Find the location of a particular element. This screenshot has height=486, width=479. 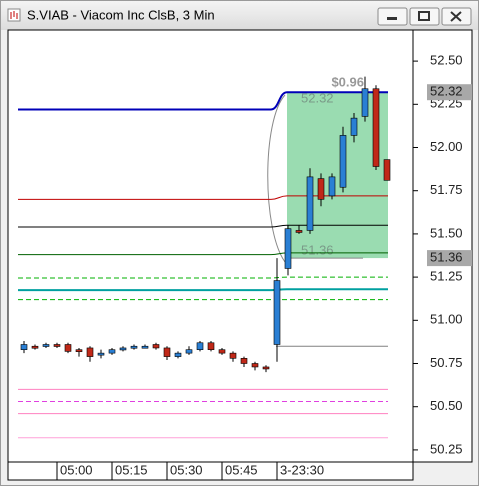

y-tick-label: 51.50 is located at coordinates (446, 232).